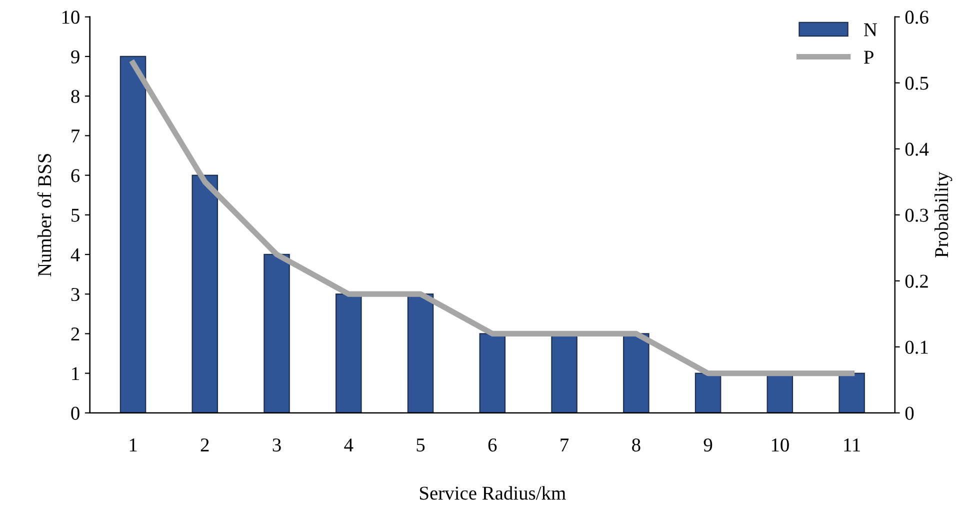 Image resolution: width=977 pixels, height=511 pixels. I want to click on y-tick-label: 7, so click(76, 136).